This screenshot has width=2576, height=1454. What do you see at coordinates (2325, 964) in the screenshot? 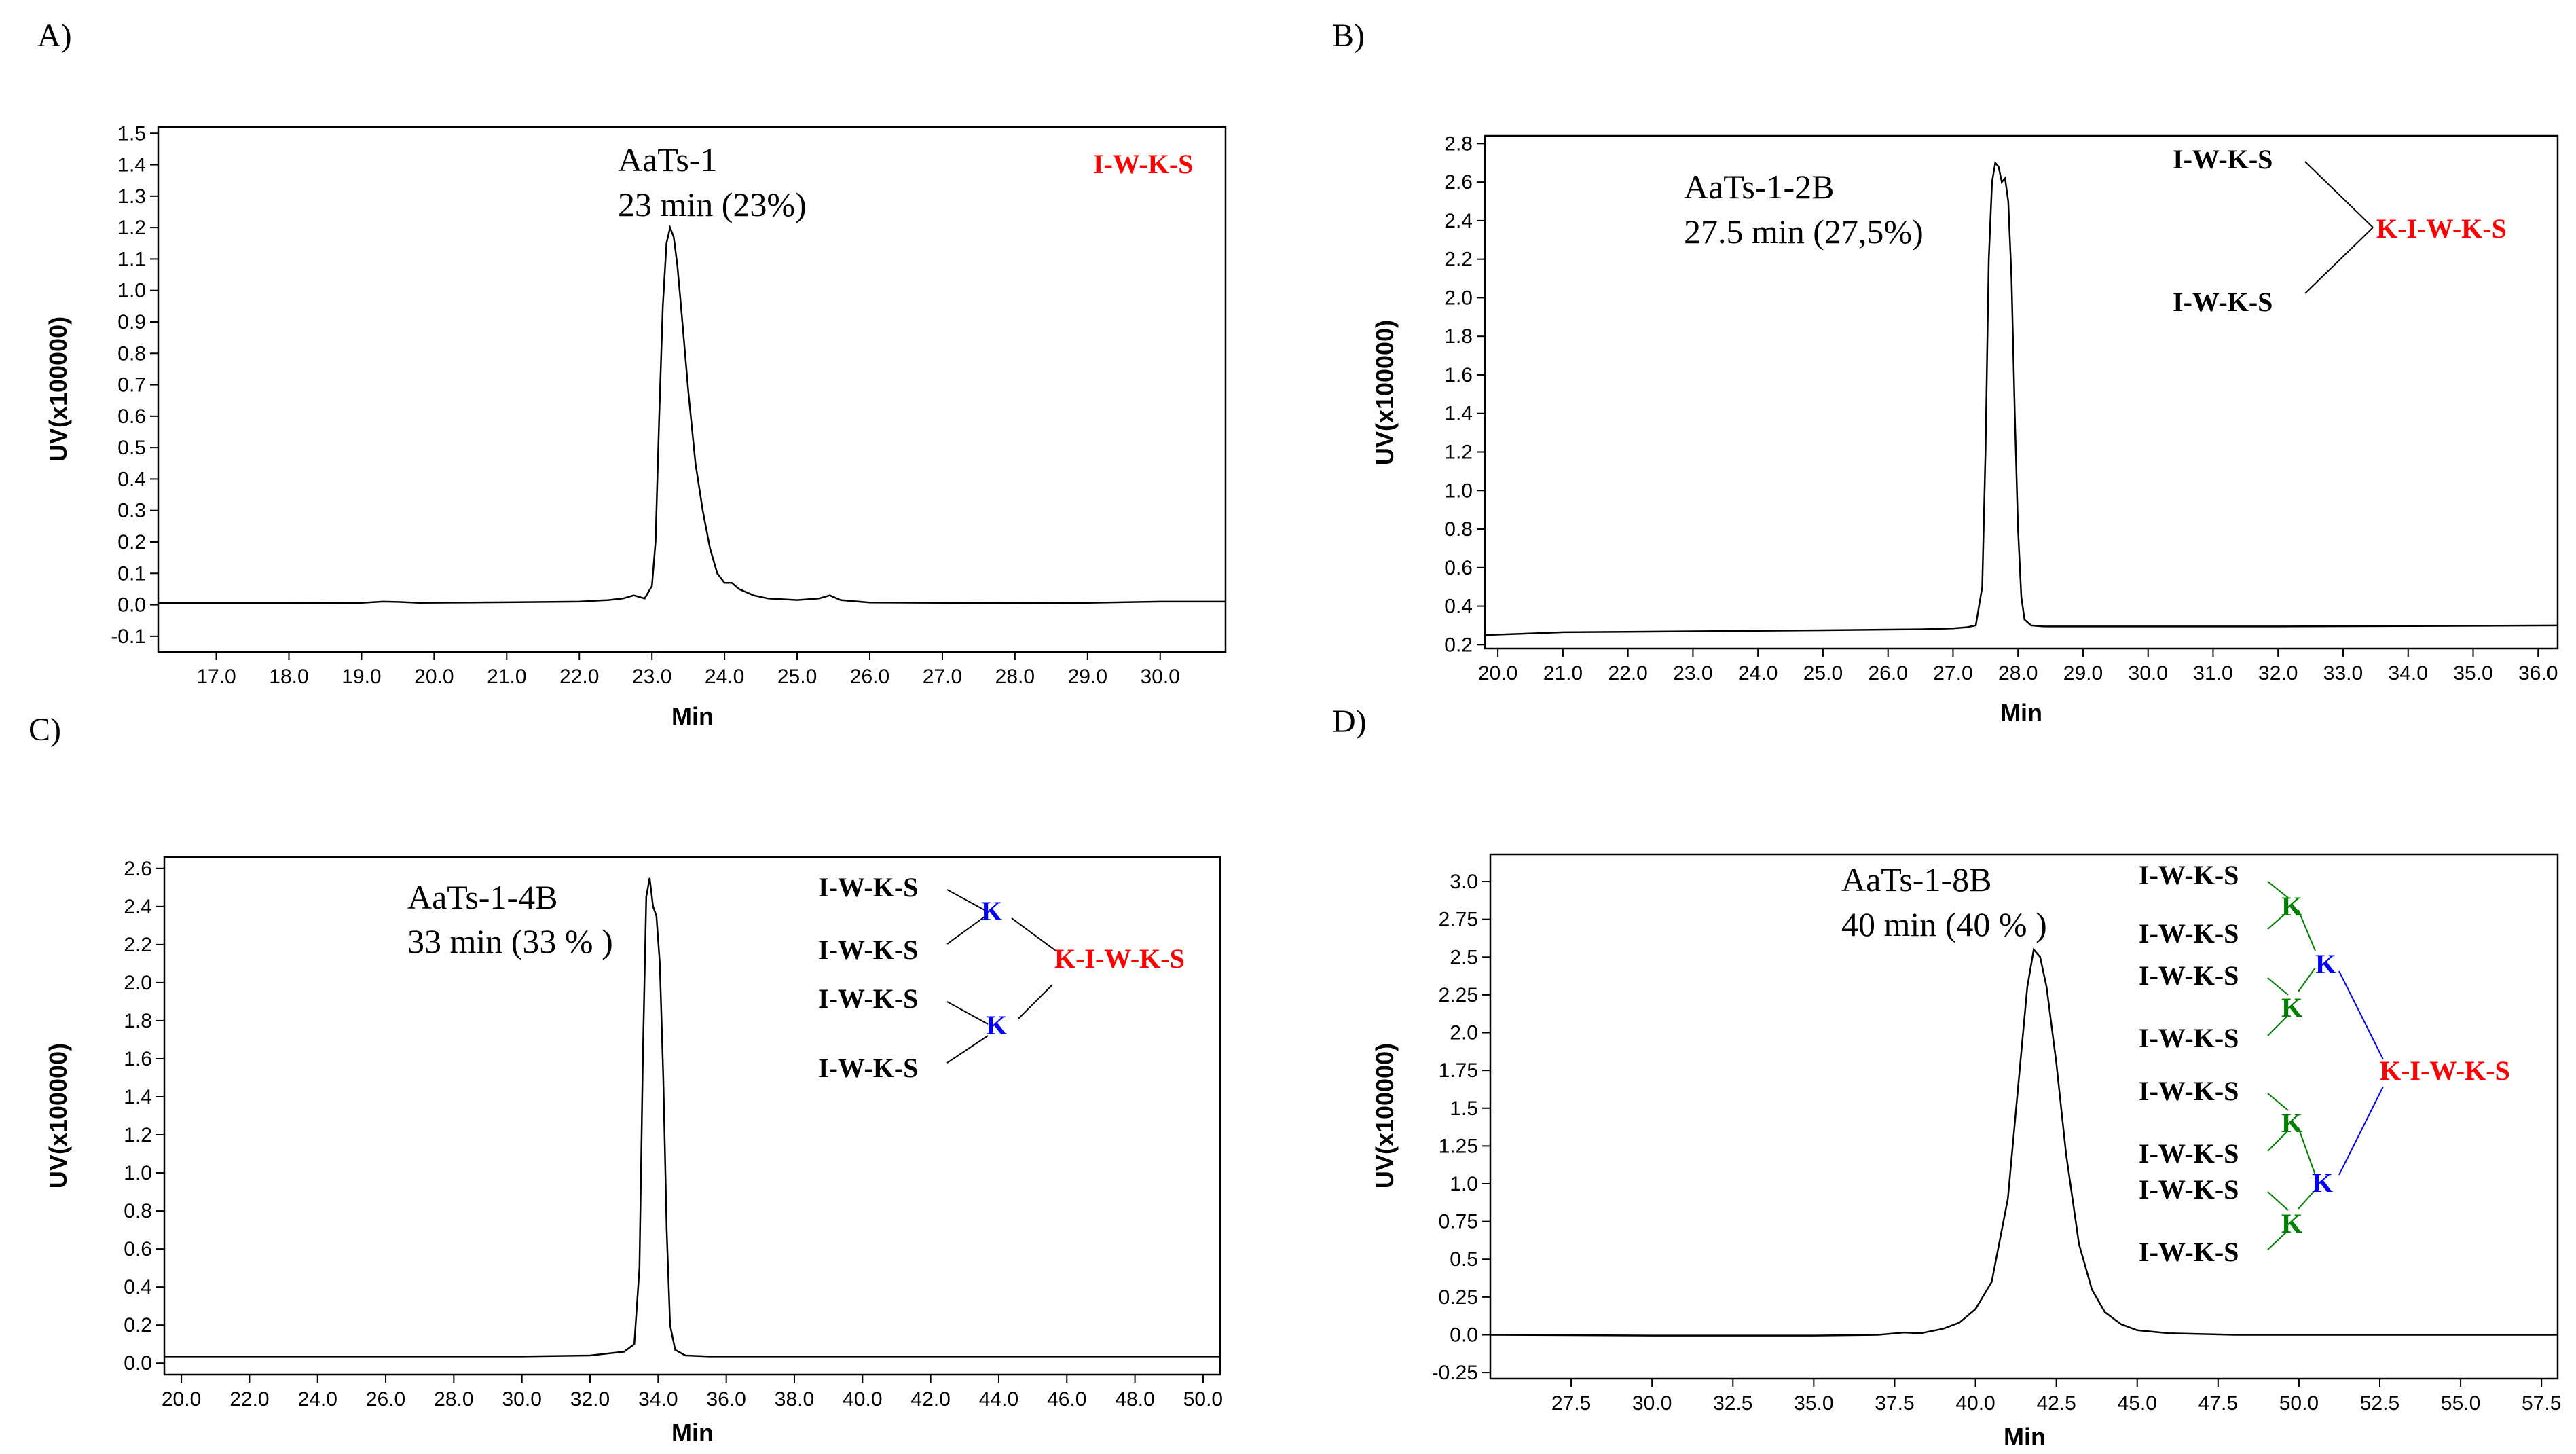
I see `structure-outer-k: K` at bounding box center [2325, 964].